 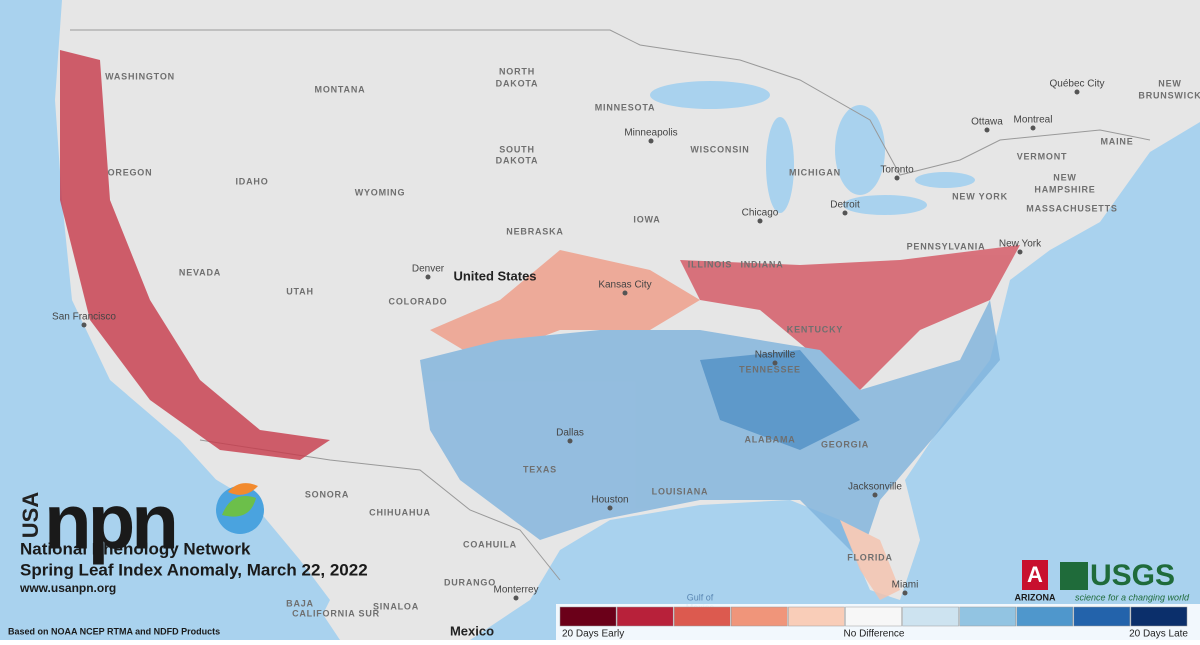 What do you see at coordinates (1064, 189) in the screenshot?
I see `state-label: HAMPSHIRE` at bounding box center [1064, 189].